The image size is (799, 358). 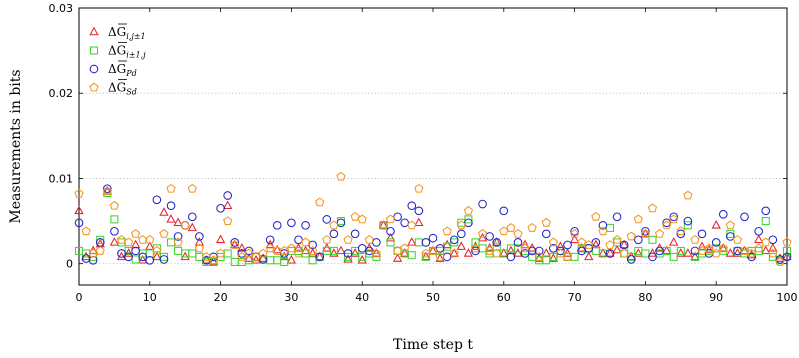 What do you see at coordinates (362, 297) in the screenshot?
I see `x-tick-label: 40` at bounding box center [362, 297].